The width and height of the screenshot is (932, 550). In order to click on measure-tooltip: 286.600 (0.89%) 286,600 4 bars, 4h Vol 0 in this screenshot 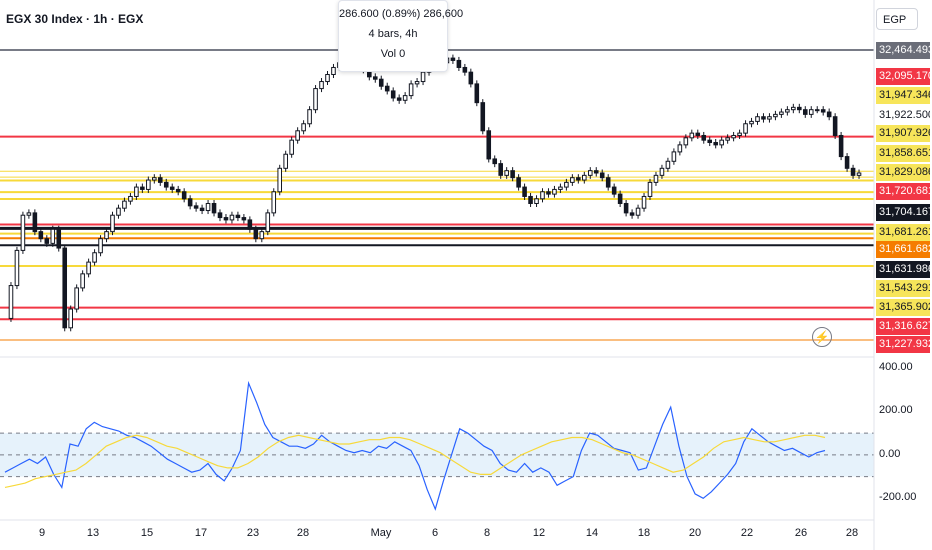, I will do `click(400, 36)`.